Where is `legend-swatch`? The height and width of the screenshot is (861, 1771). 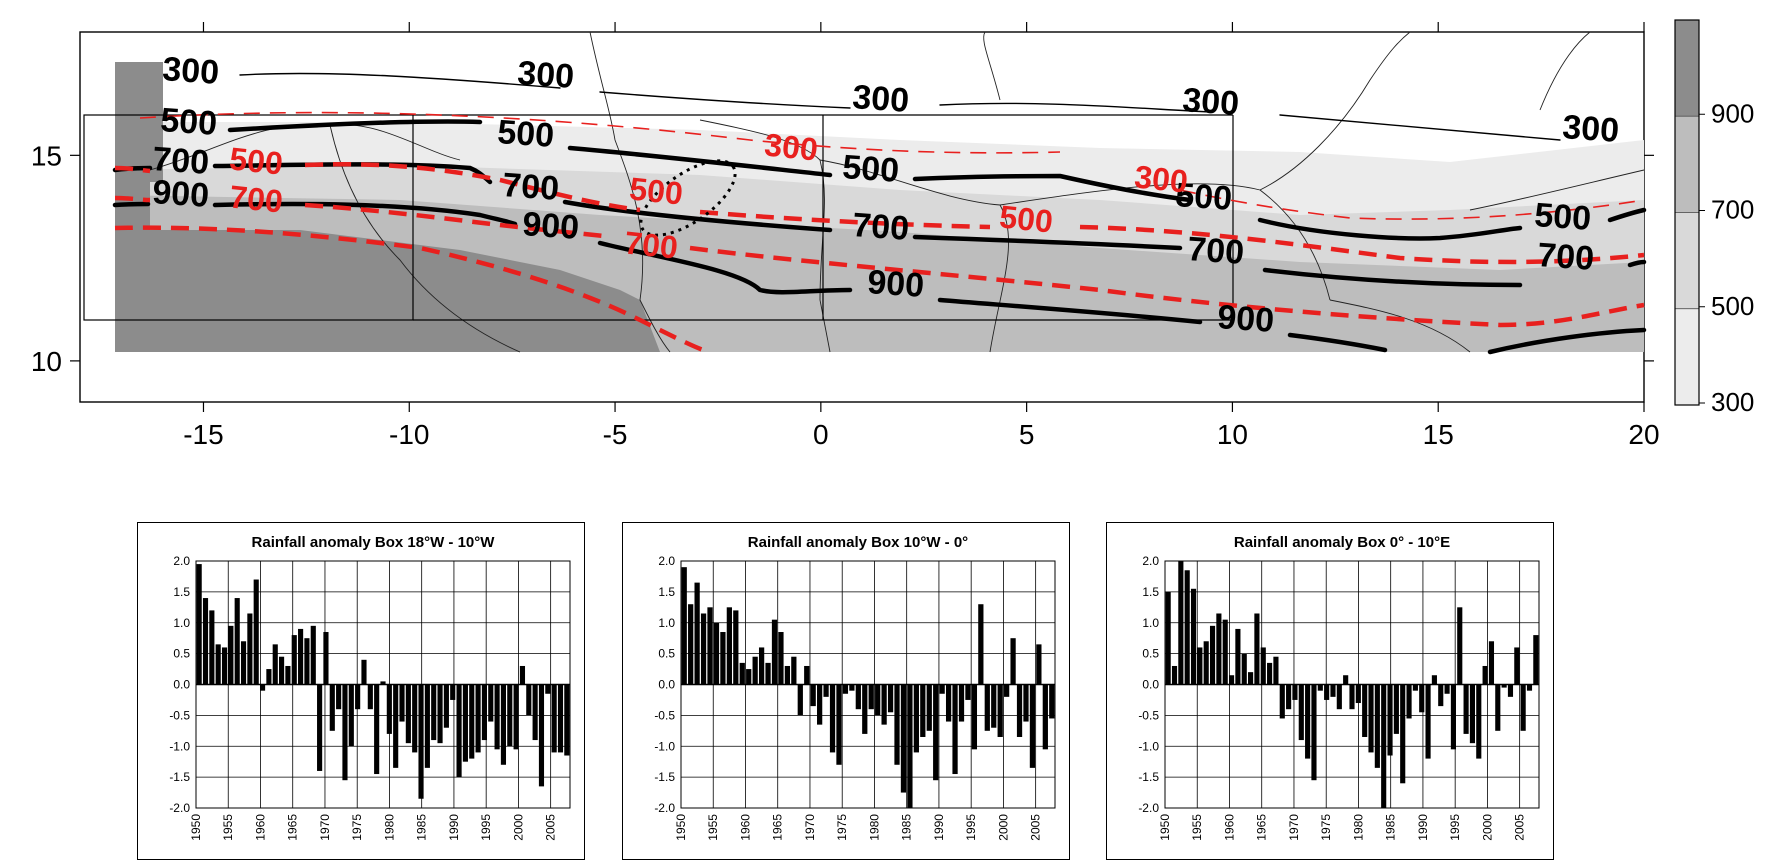 legend-swatch is located at coordinates (1687, 357).